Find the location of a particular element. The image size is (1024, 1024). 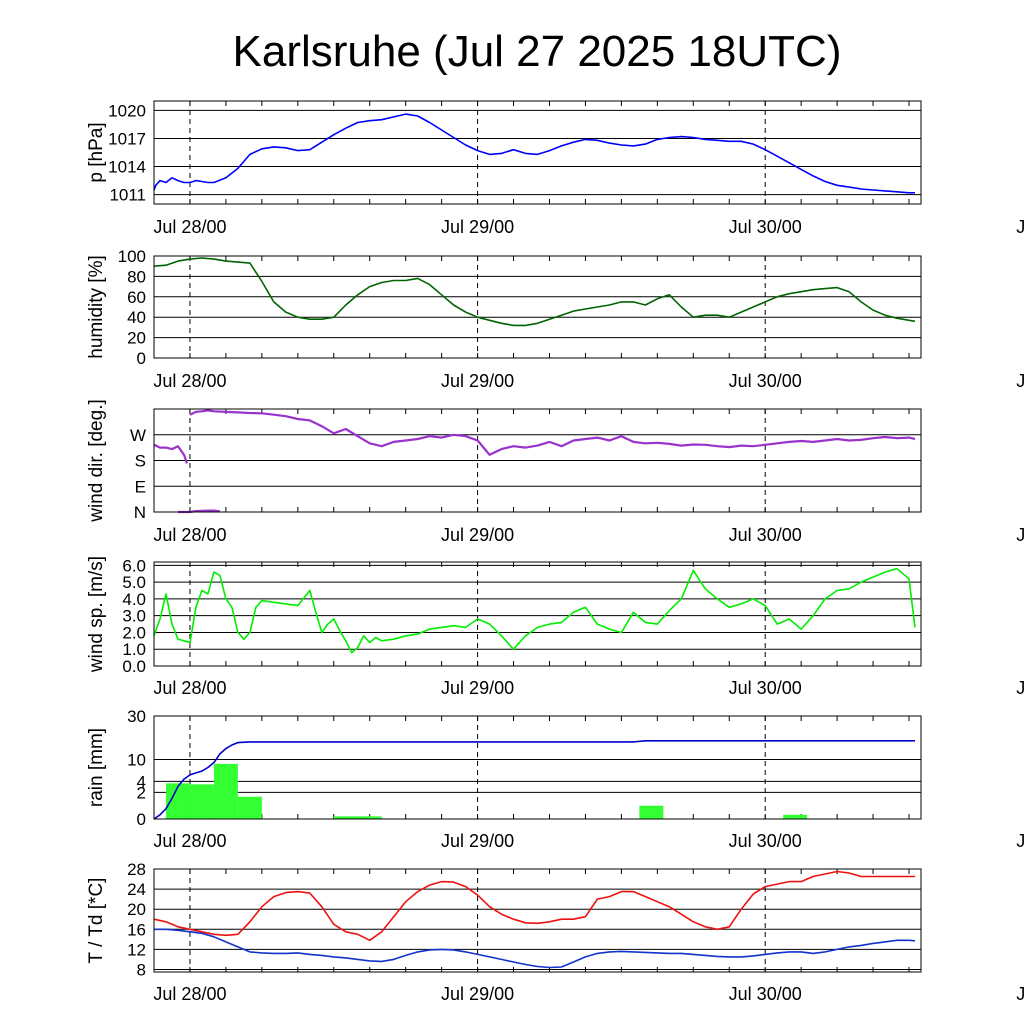

y-tick-label: 1011 is located at coordinates (127, 195).